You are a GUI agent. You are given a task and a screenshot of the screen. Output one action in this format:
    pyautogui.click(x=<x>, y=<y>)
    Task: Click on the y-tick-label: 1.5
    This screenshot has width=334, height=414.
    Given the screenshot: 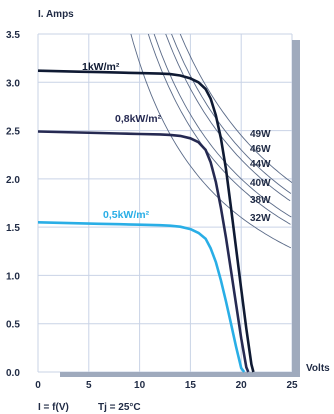 What is the action you would take?
    pyautogui.click(x=13, y=228)
    